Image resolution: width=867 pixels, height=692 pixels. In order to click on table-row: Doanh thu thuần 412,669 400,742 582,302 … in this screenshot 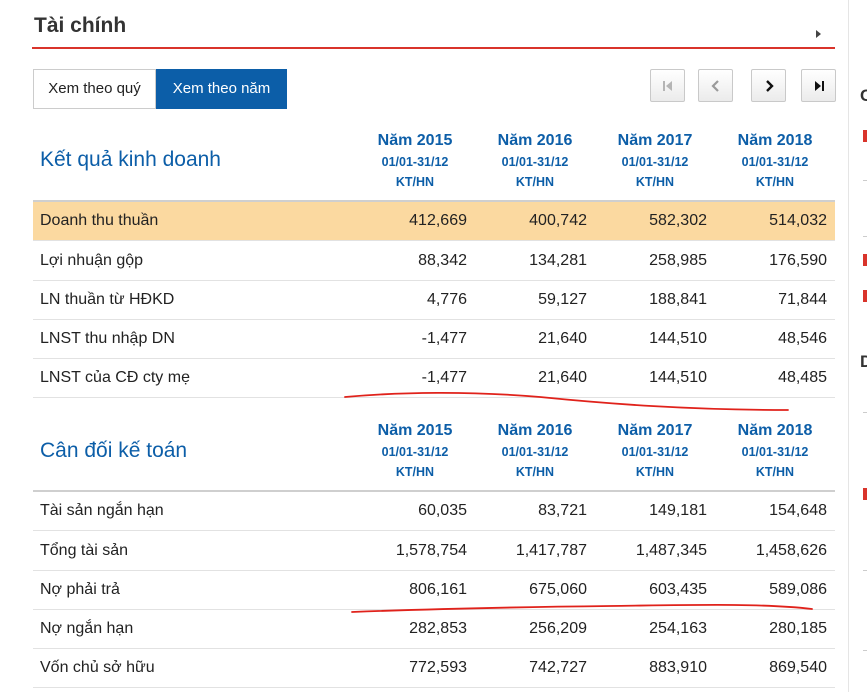, I will do `click(434, 221)`.